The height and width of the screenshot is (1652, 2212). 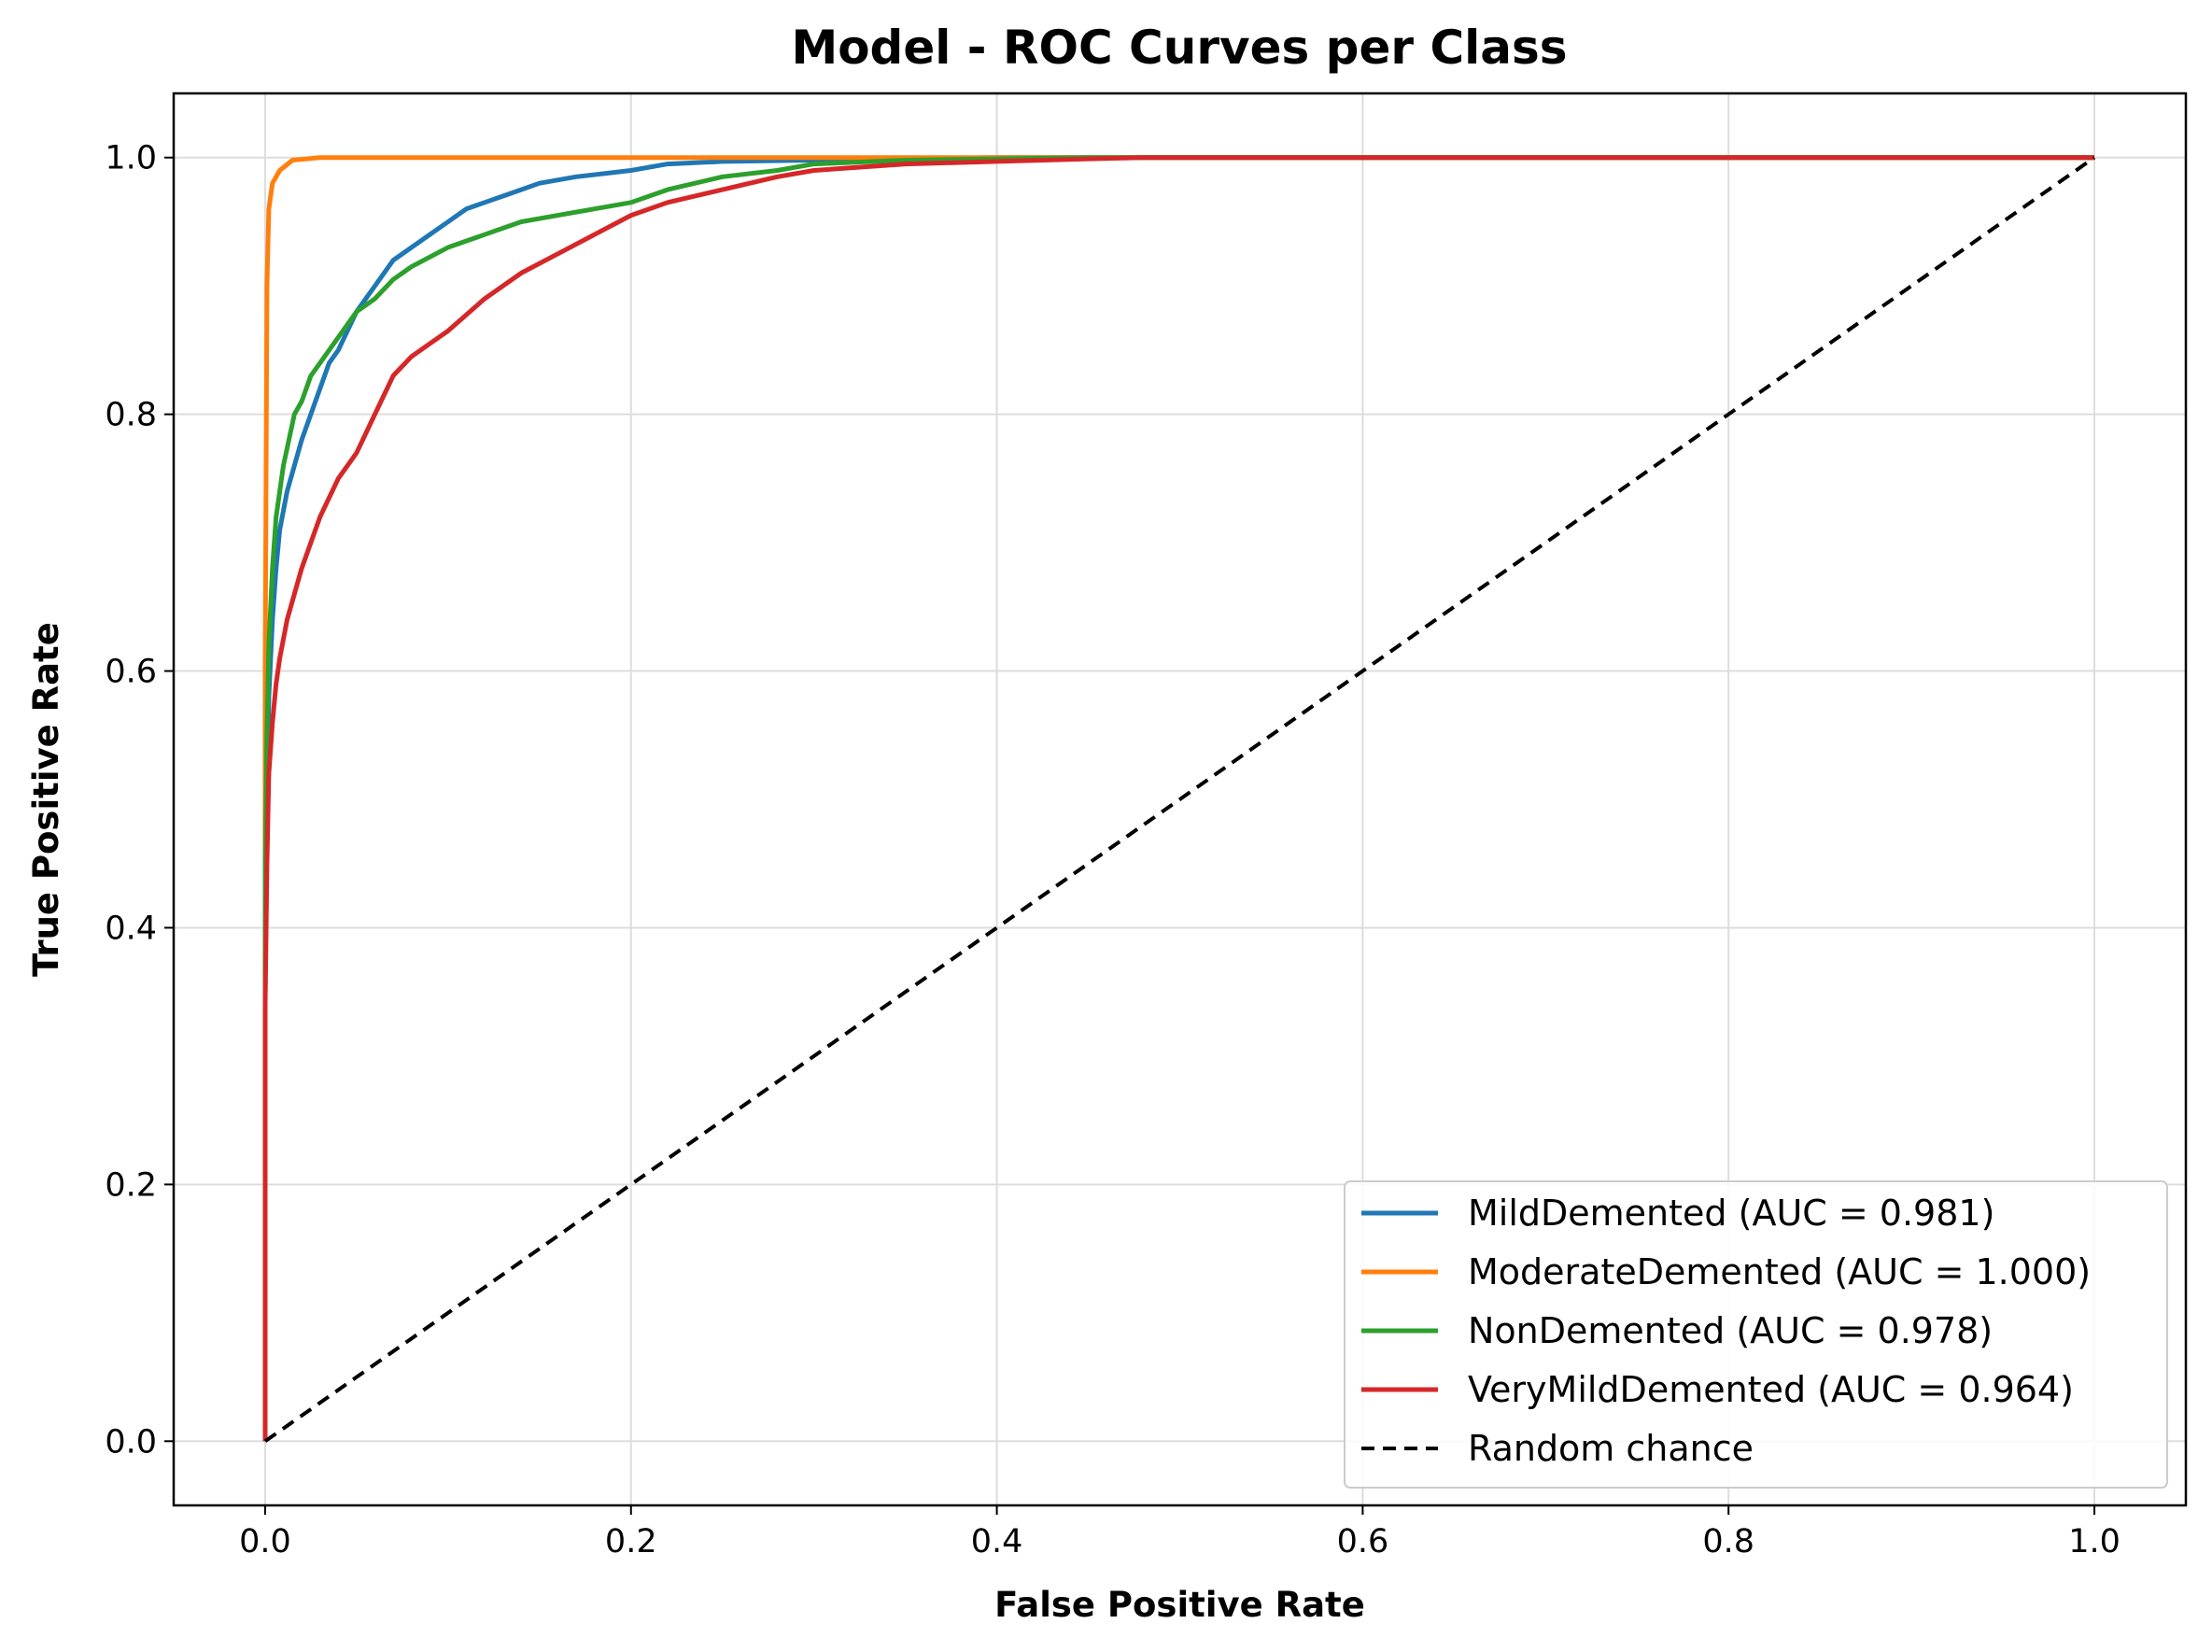 I want to click on legend-box, so click(x=1756, y=1334).